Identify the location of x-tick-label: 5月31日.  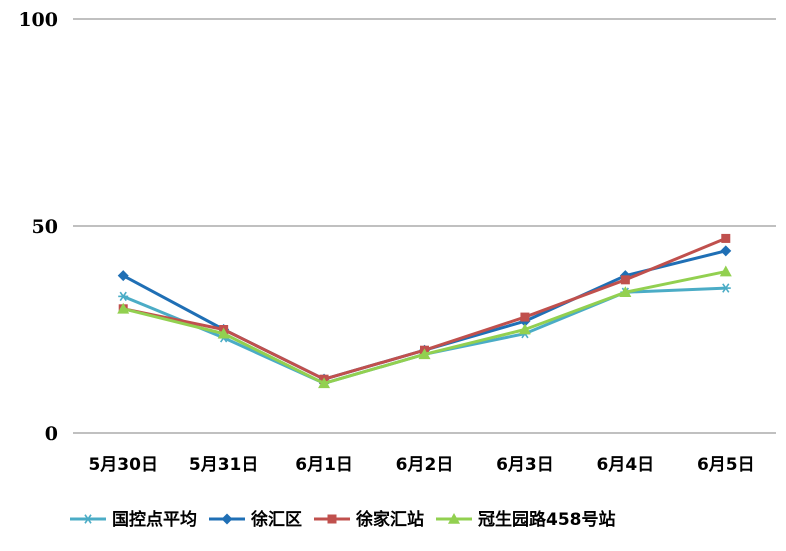
(224, 465).